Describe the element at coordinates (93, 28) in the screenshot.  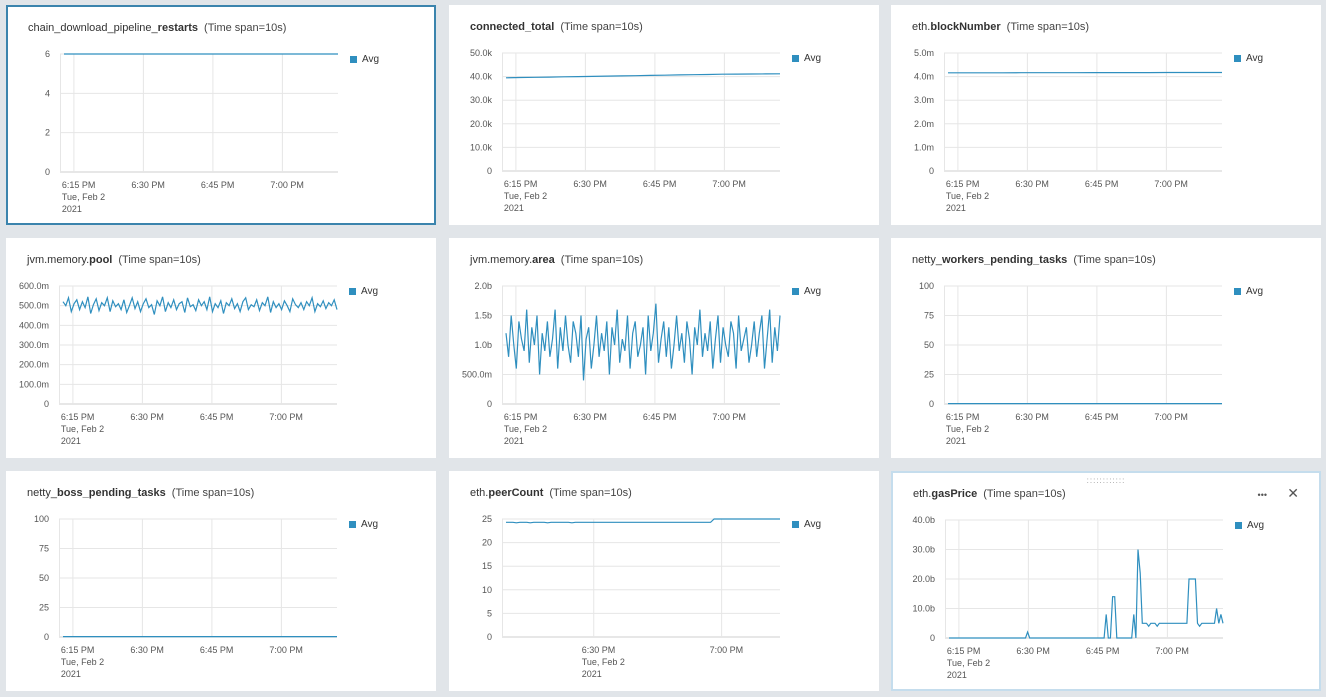
I see `panel-title-prefix: chain_download_pipeline_` at that location.